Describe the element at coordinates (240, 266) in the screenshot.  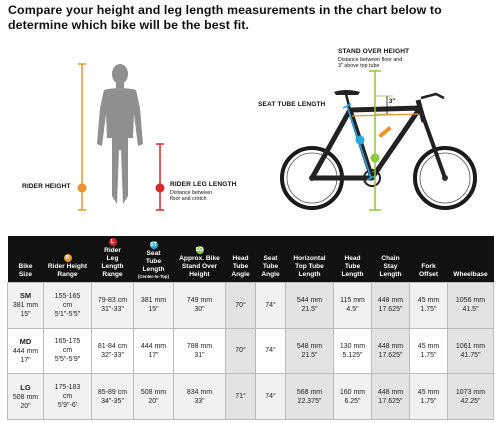
I see `col-header-label: Head Tube Angle` at that location.